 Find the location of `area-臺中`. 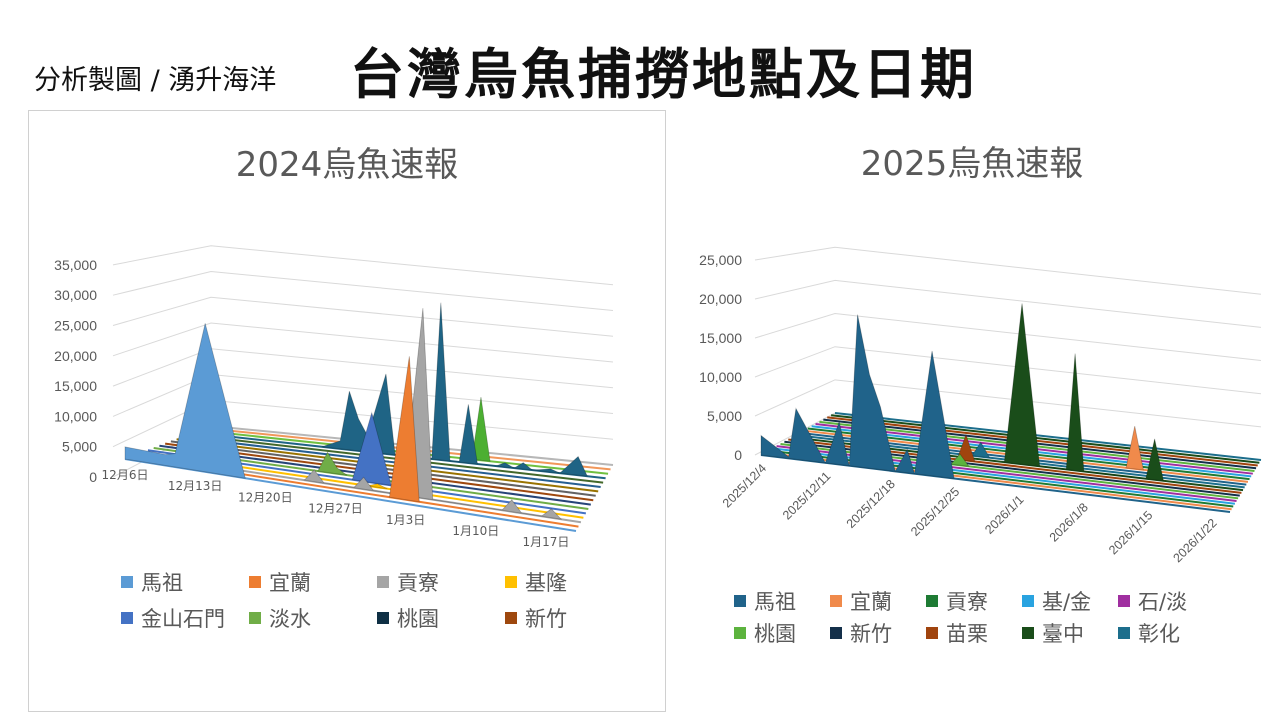

area-臺中 is located at coordinates (1083, 392).